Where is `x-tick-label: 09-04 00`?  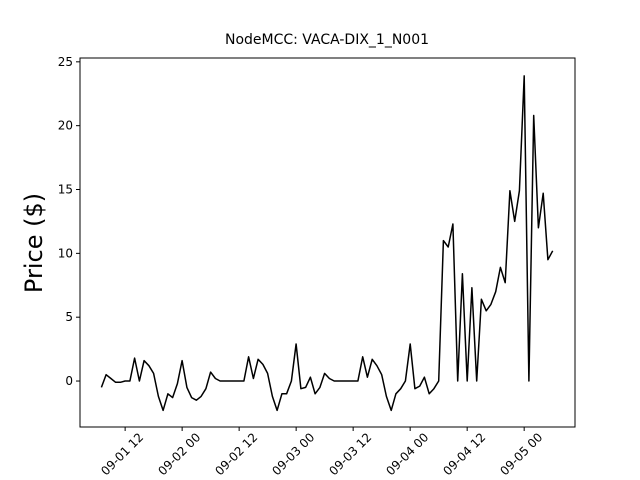
x-tick-label: 09-04 00 is located at coordinates (407, 454).